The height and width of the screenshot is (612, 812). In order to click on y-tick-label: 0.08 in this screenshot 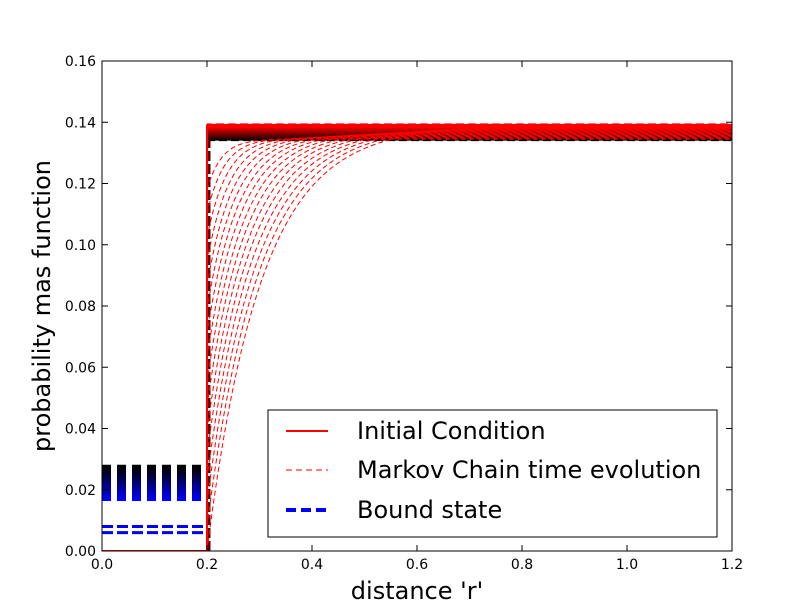, I will do `click(80, 307)`.